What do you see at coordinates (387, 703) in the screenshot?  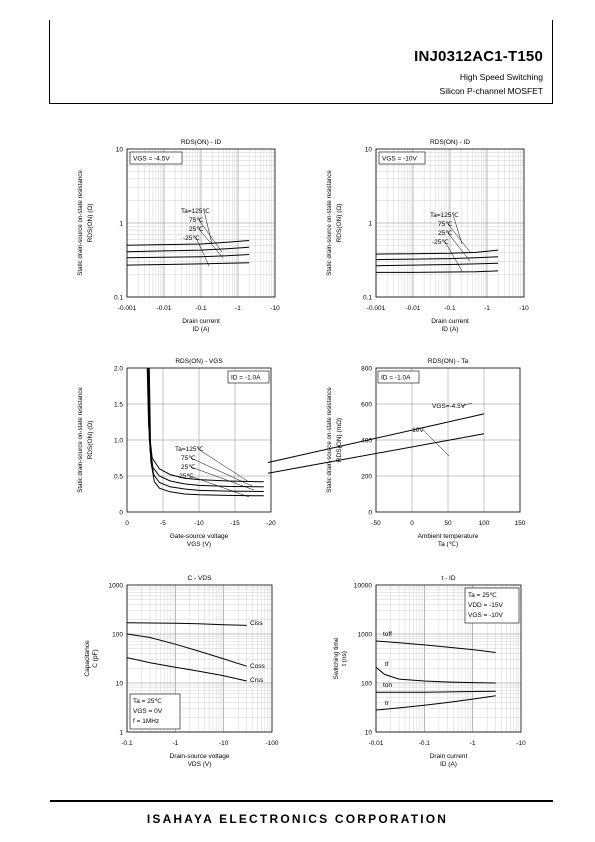 I see `series-label: tr` at bounding box center [387, 703].